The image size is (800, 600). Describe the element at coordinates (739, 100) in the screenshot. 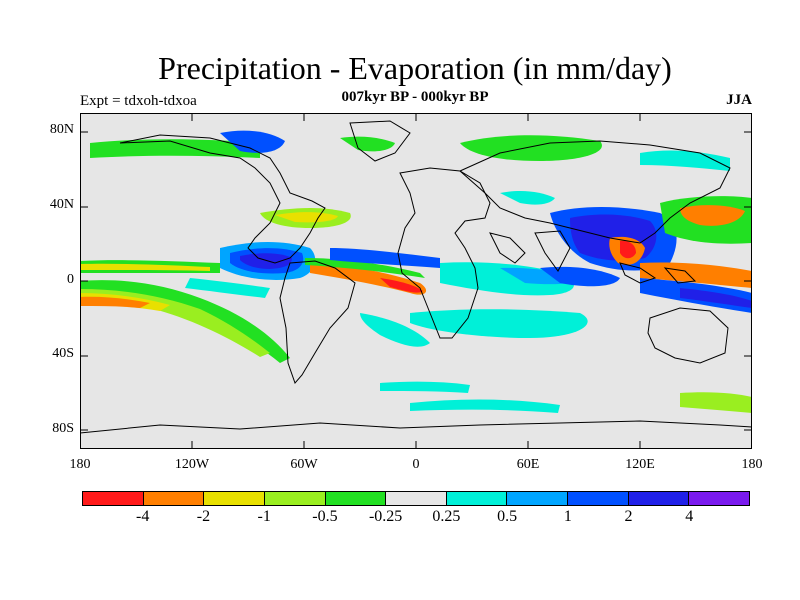

I see `season-label: JJA` at that location.